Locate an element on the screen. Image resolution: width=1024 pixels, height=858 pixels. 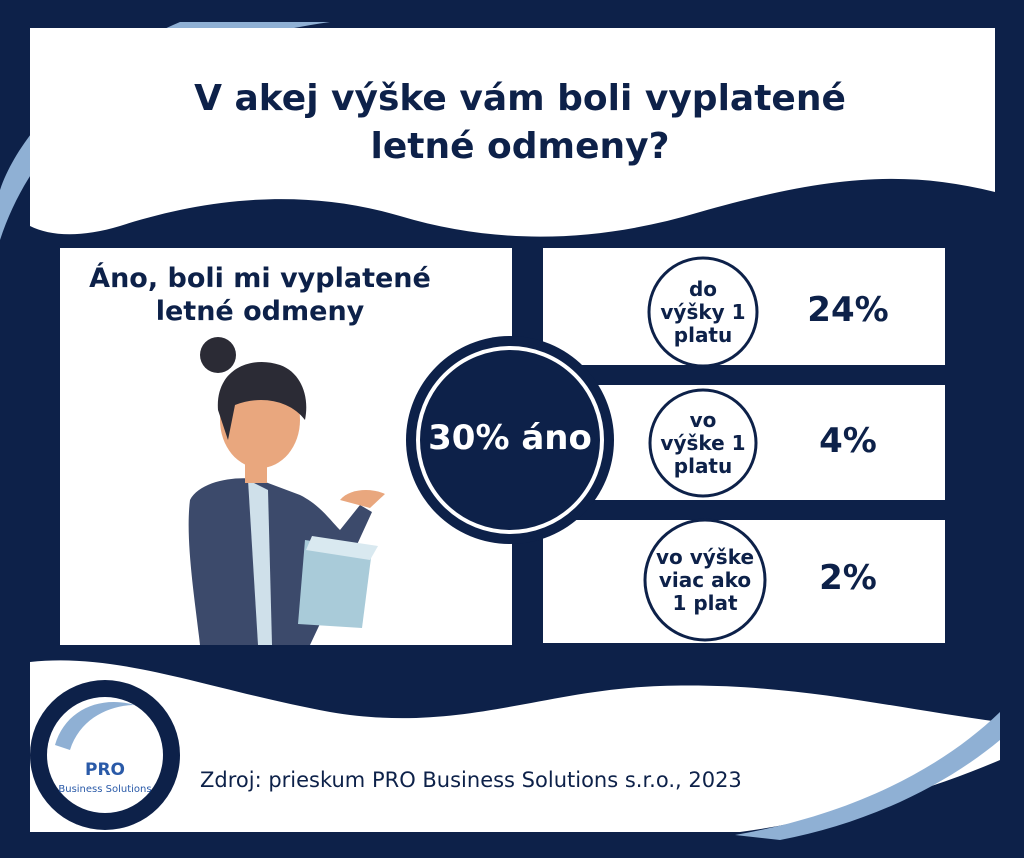
illustration is located at coordinates (286, 491).